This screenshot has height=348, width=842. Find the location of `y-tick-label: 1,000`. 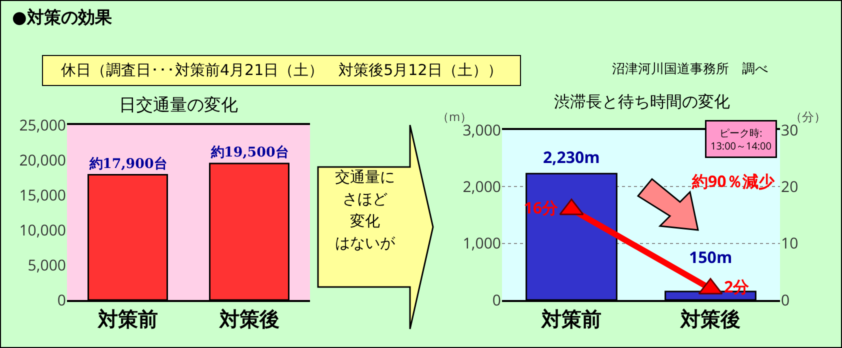

y-tick-label: 1,000 is located at coordinates (481, 244).